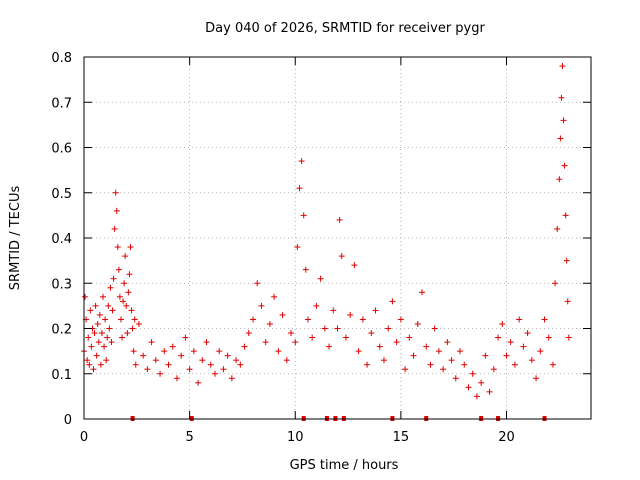 The height and width of the screenshot is (480, 640). What do you see at coordinates (401, 437) in the screenshot?
I see `x-tick-label: 15` at bounding box center [401, 437].